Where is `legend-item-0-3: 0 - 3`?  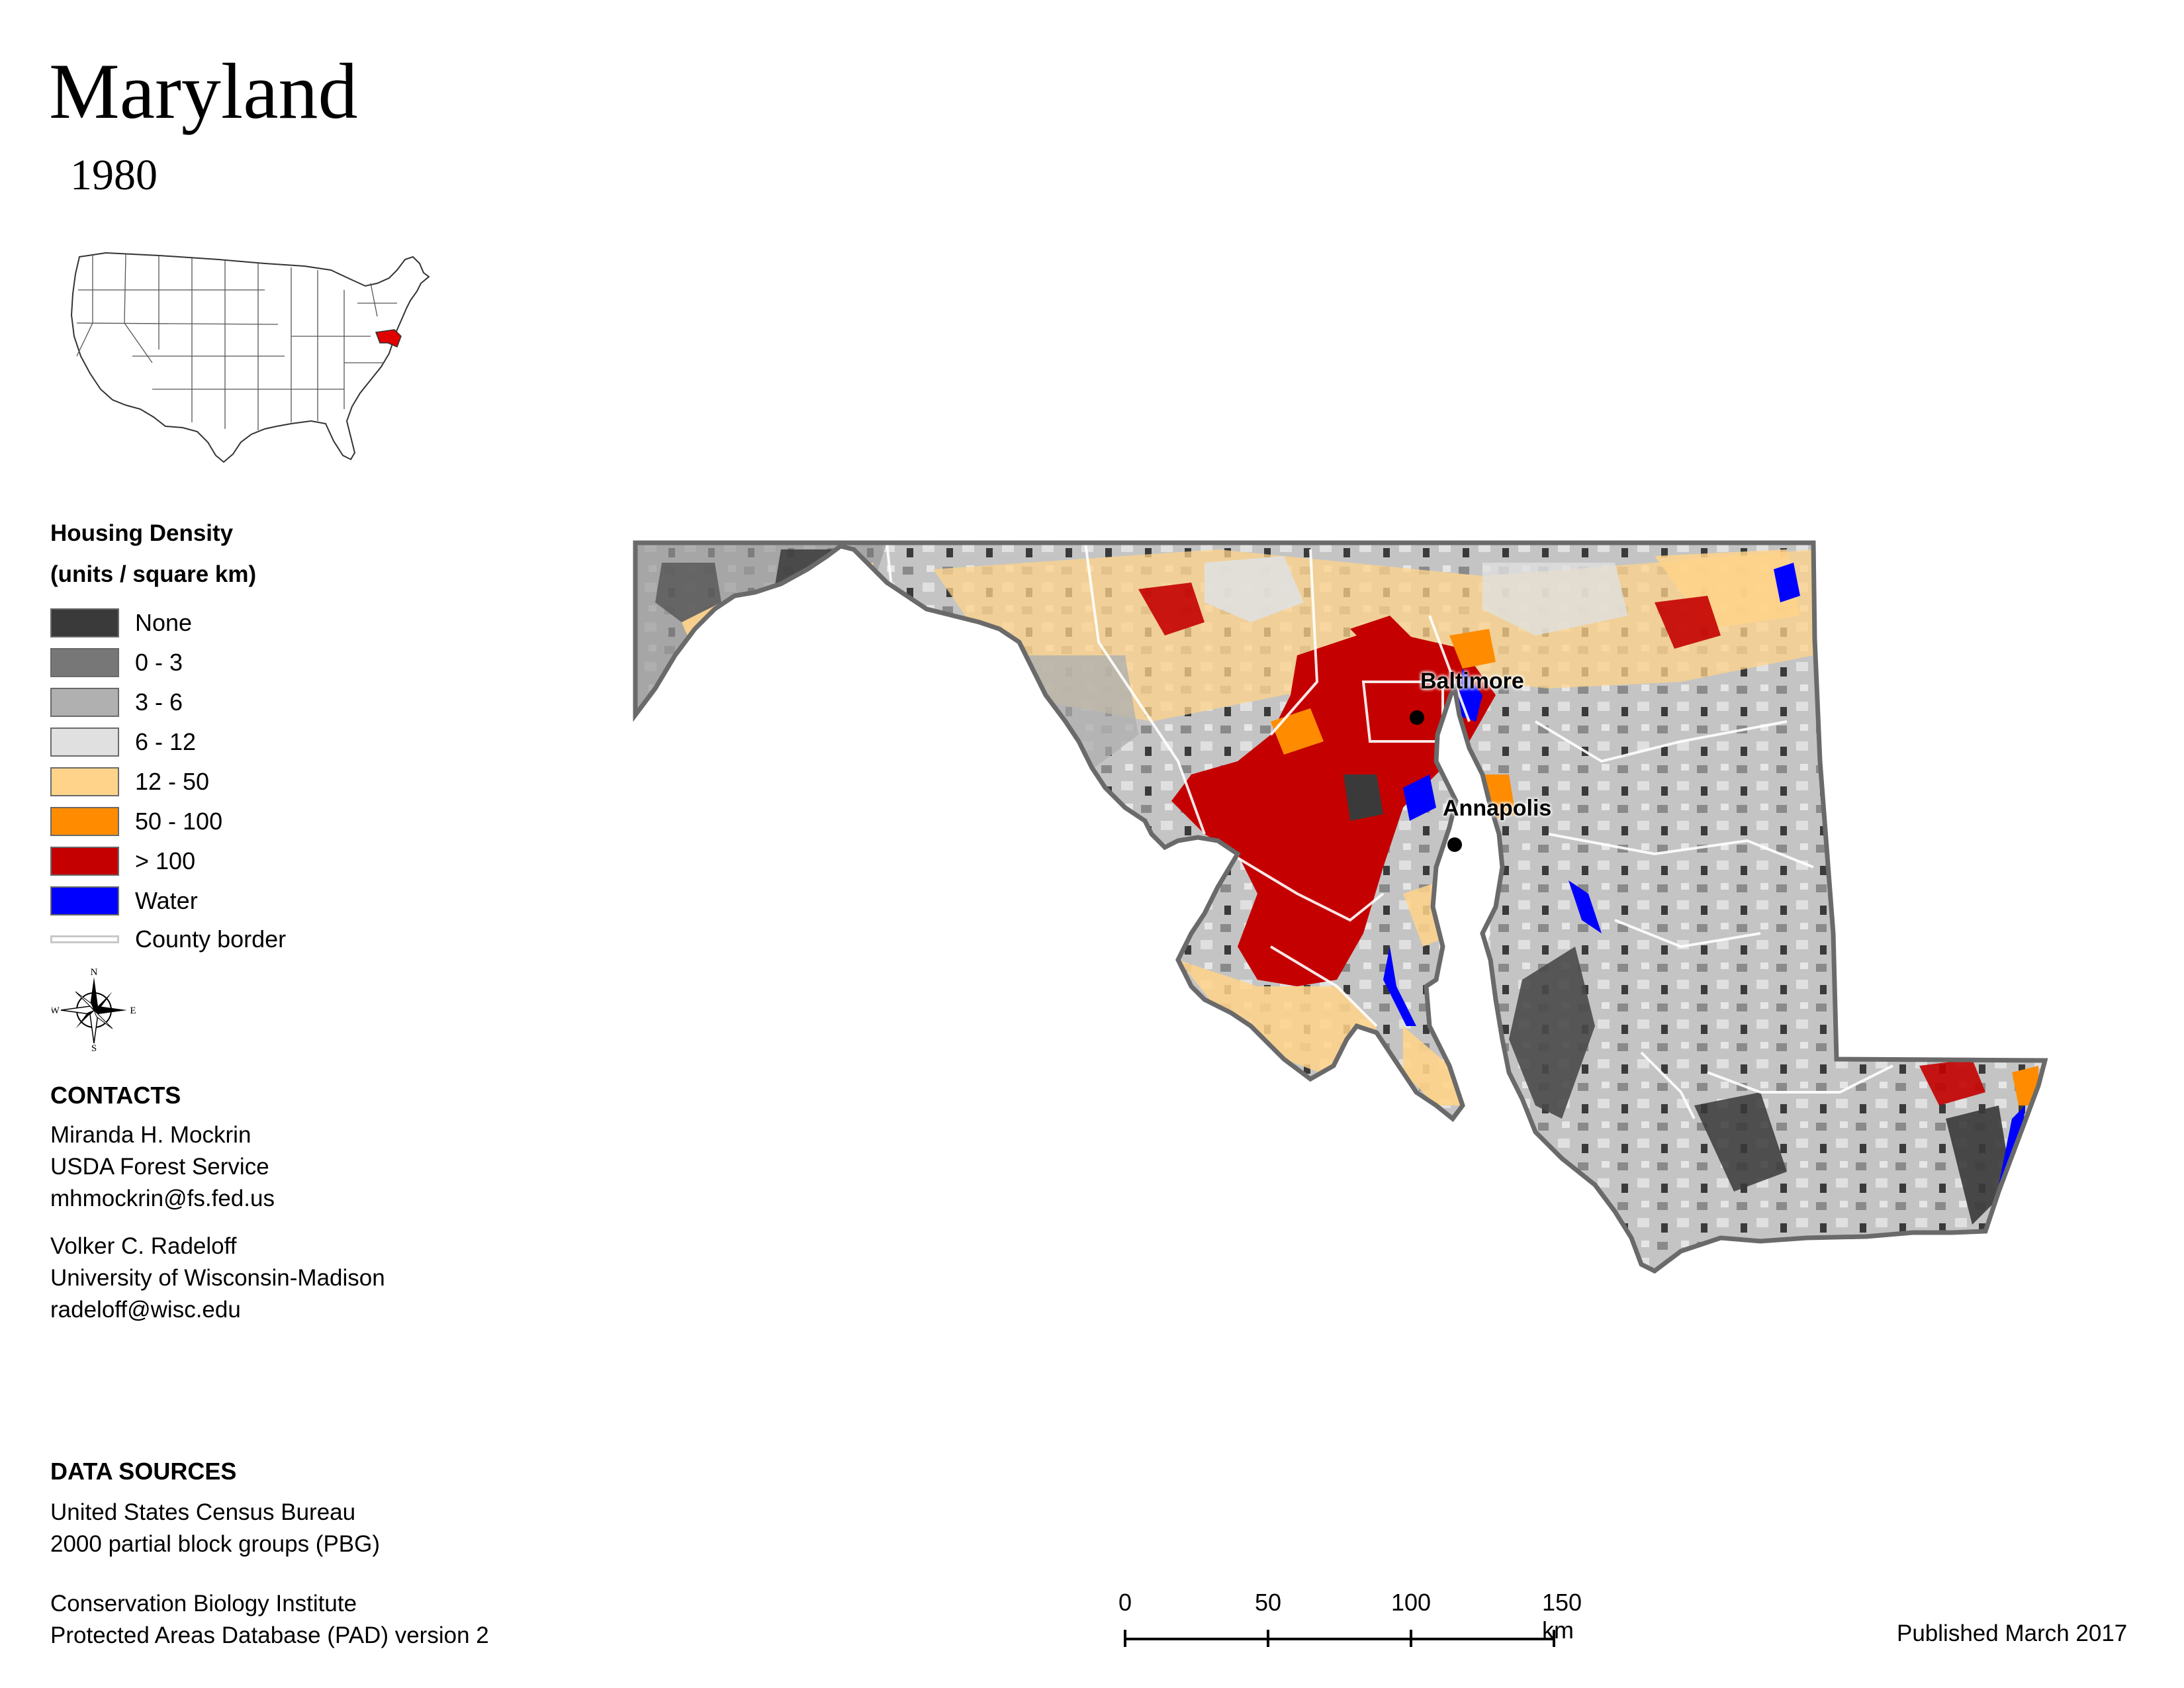 legend-item-0-3: 0 - 3 is located at coordinates (116, 662).